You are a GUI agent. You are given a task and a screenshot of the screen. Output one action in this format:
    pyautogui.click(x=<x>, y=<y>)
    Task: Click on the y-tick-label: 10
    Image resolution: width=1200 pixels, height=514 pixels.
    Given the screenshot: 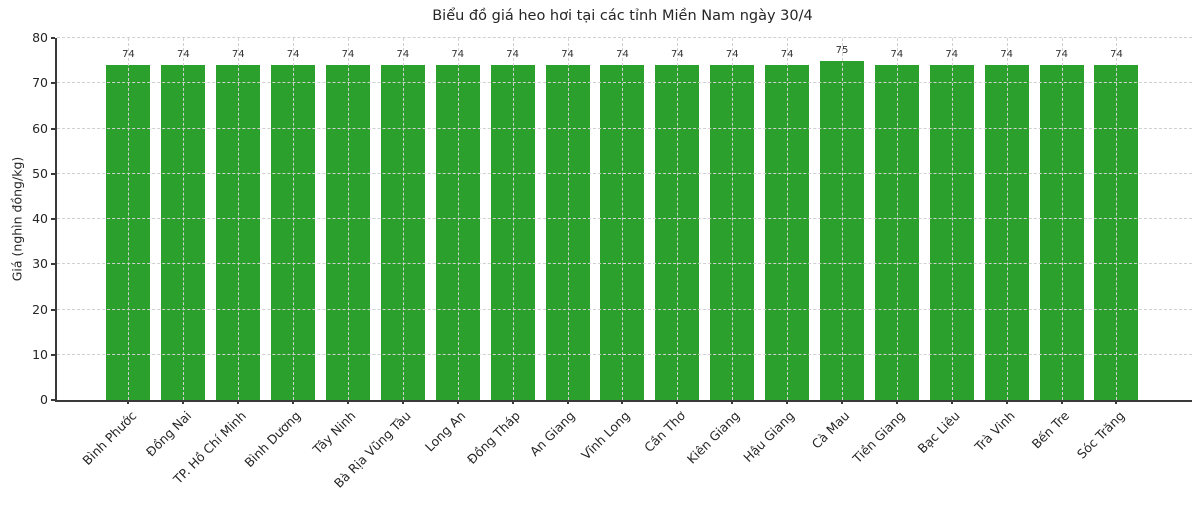 What is the action you would take?
    pyautogui.click(x=40, y=354)
    